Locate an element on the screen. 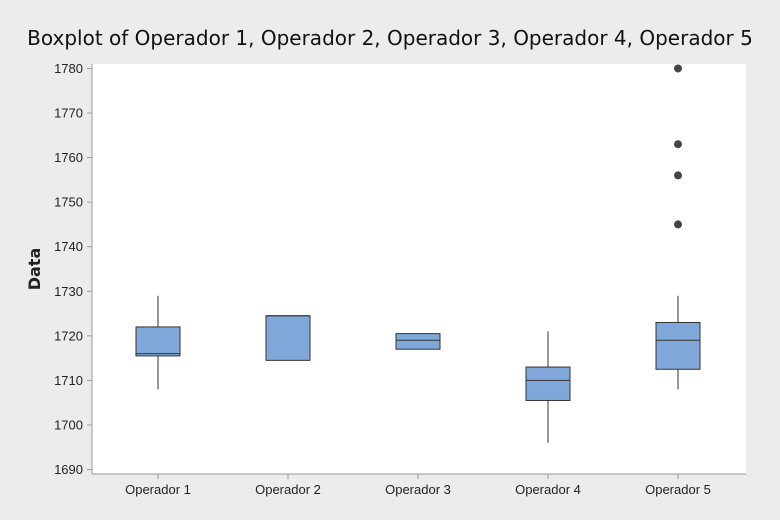 This screenshot has height=520, width=780. y-tick-label: 1690 is located at coordinates (68, 469).